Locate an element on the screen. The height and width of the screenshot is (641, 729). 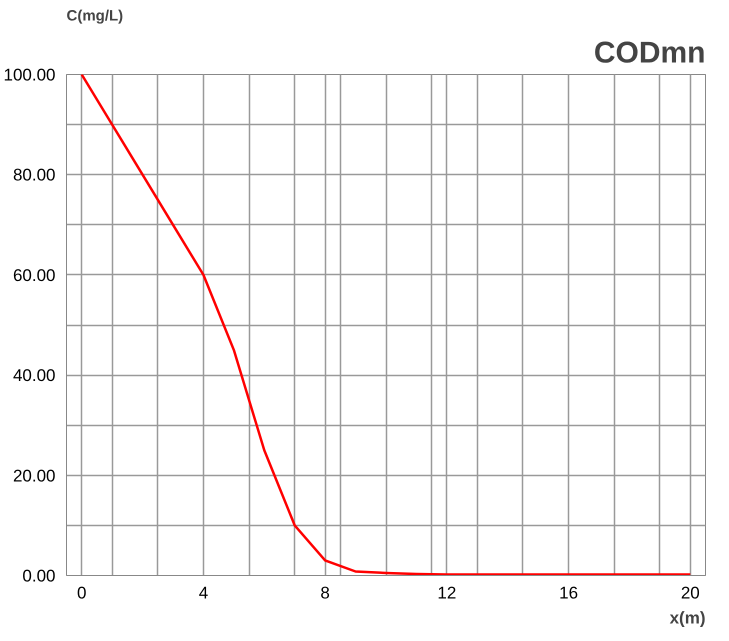
chart-title: CODmn is located at coordinates (650, 53).